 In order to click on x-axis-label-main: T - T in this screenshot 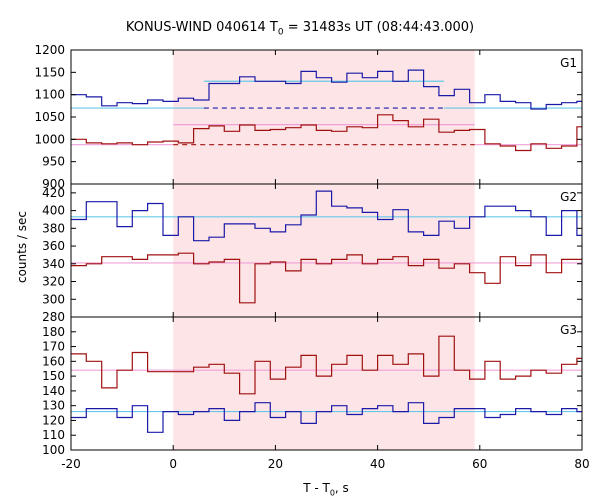, I will do `click(316, 488)`.